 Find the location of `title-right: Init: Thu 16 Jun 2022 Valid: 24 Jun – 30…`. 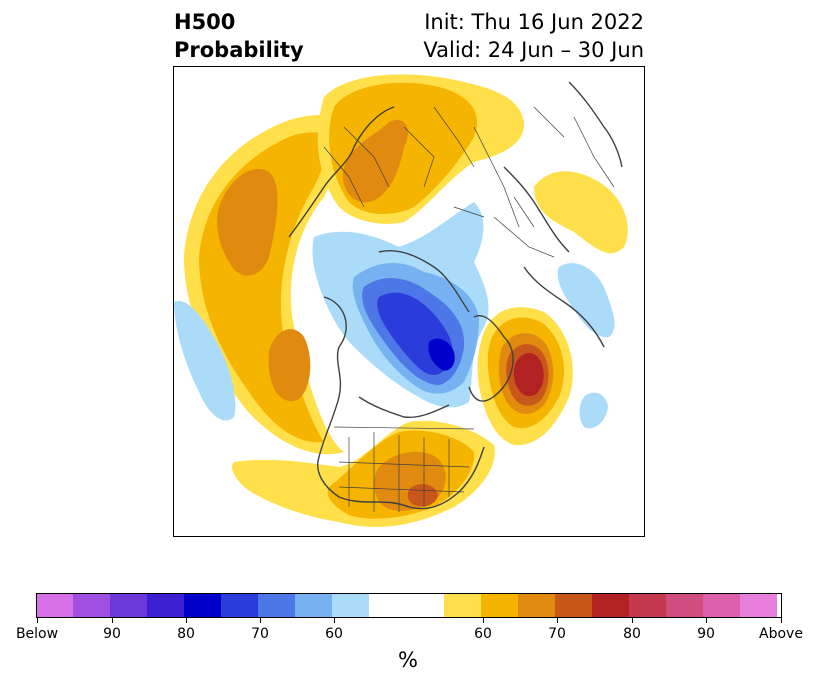

title-right: Init: Thu 16 Jun 2022 Valid: 24 Jun – 30… is located at coordinates (533, 36).